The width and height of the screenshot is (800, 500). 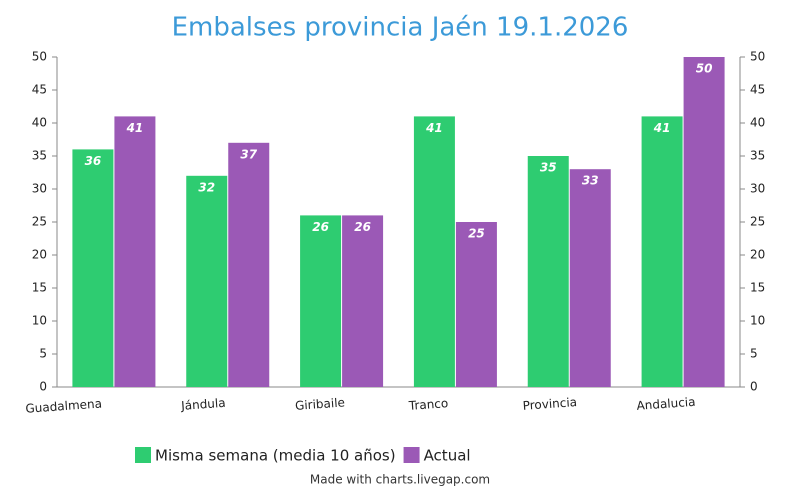 I want to click on value-label: 35, so click(x=548, y=168).